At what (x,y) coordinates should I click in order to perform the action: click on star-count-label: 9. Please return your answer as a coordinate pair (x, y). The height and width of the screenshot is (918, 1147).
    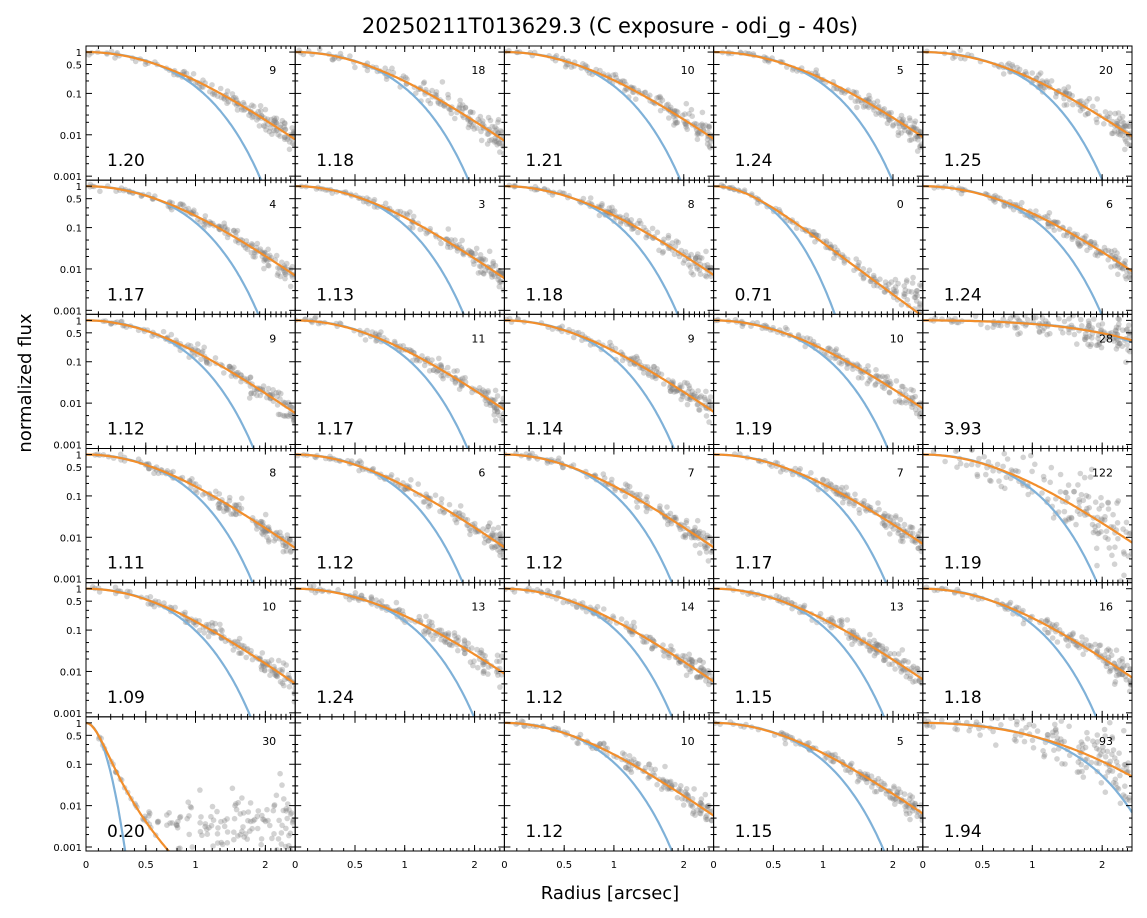
    Looking at the image, I should click on (691, 338).